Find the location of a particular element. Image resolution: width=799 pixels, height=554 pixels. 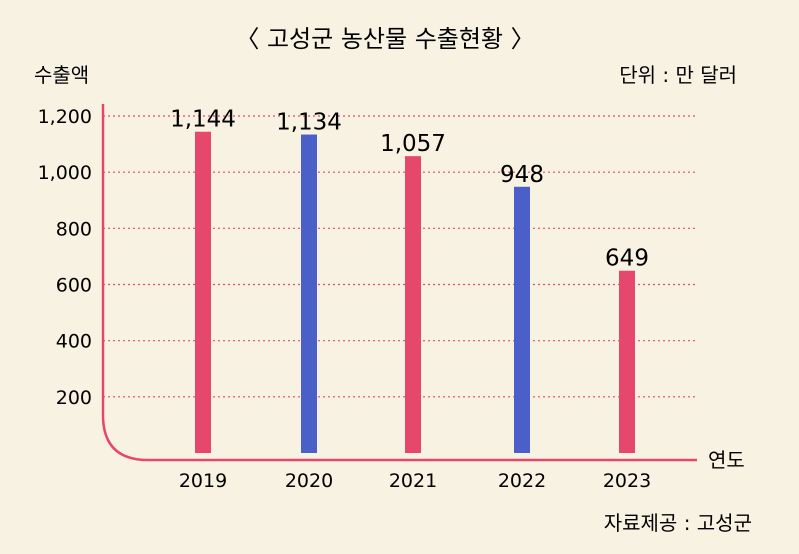

y-tick-label: 800 is located at coordinates (74, 229).